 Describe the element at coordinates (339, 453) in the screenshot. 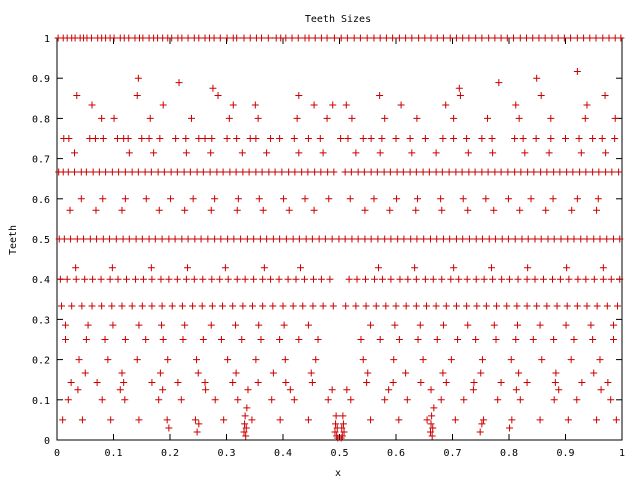

I see `x-tick-label: 0.5` at that location.